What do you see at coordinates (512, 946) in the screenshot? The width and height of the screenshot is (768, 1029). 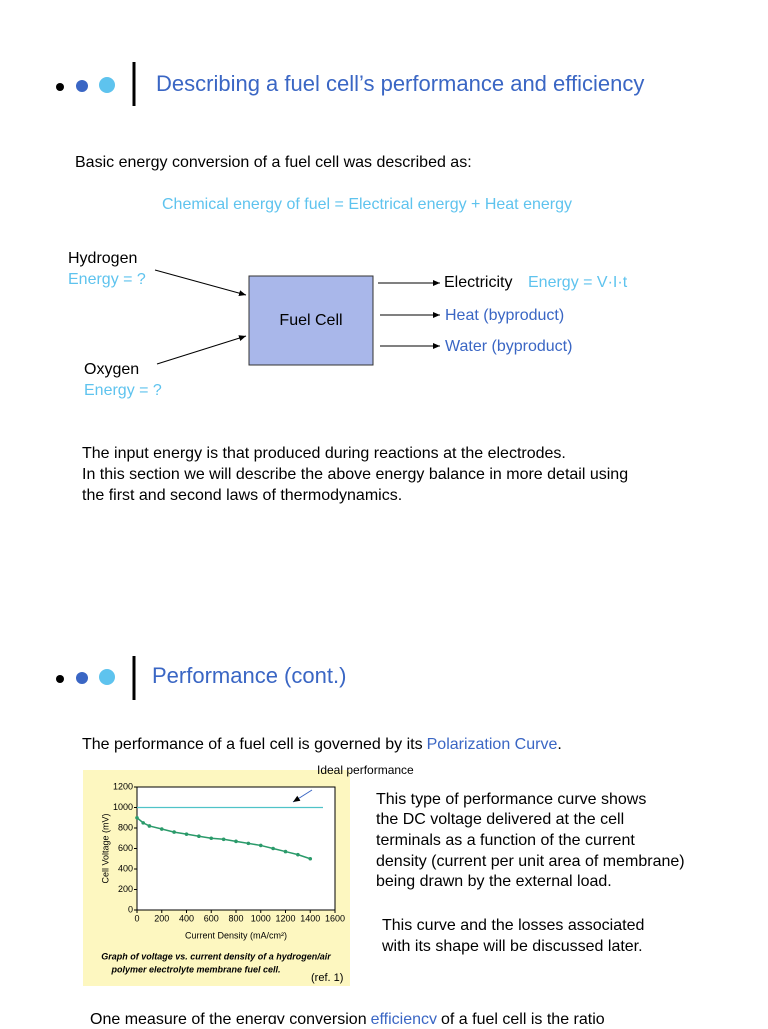 I see `paragraph-line: with its shape will be discussed later.` at bounding box center [512, 946].